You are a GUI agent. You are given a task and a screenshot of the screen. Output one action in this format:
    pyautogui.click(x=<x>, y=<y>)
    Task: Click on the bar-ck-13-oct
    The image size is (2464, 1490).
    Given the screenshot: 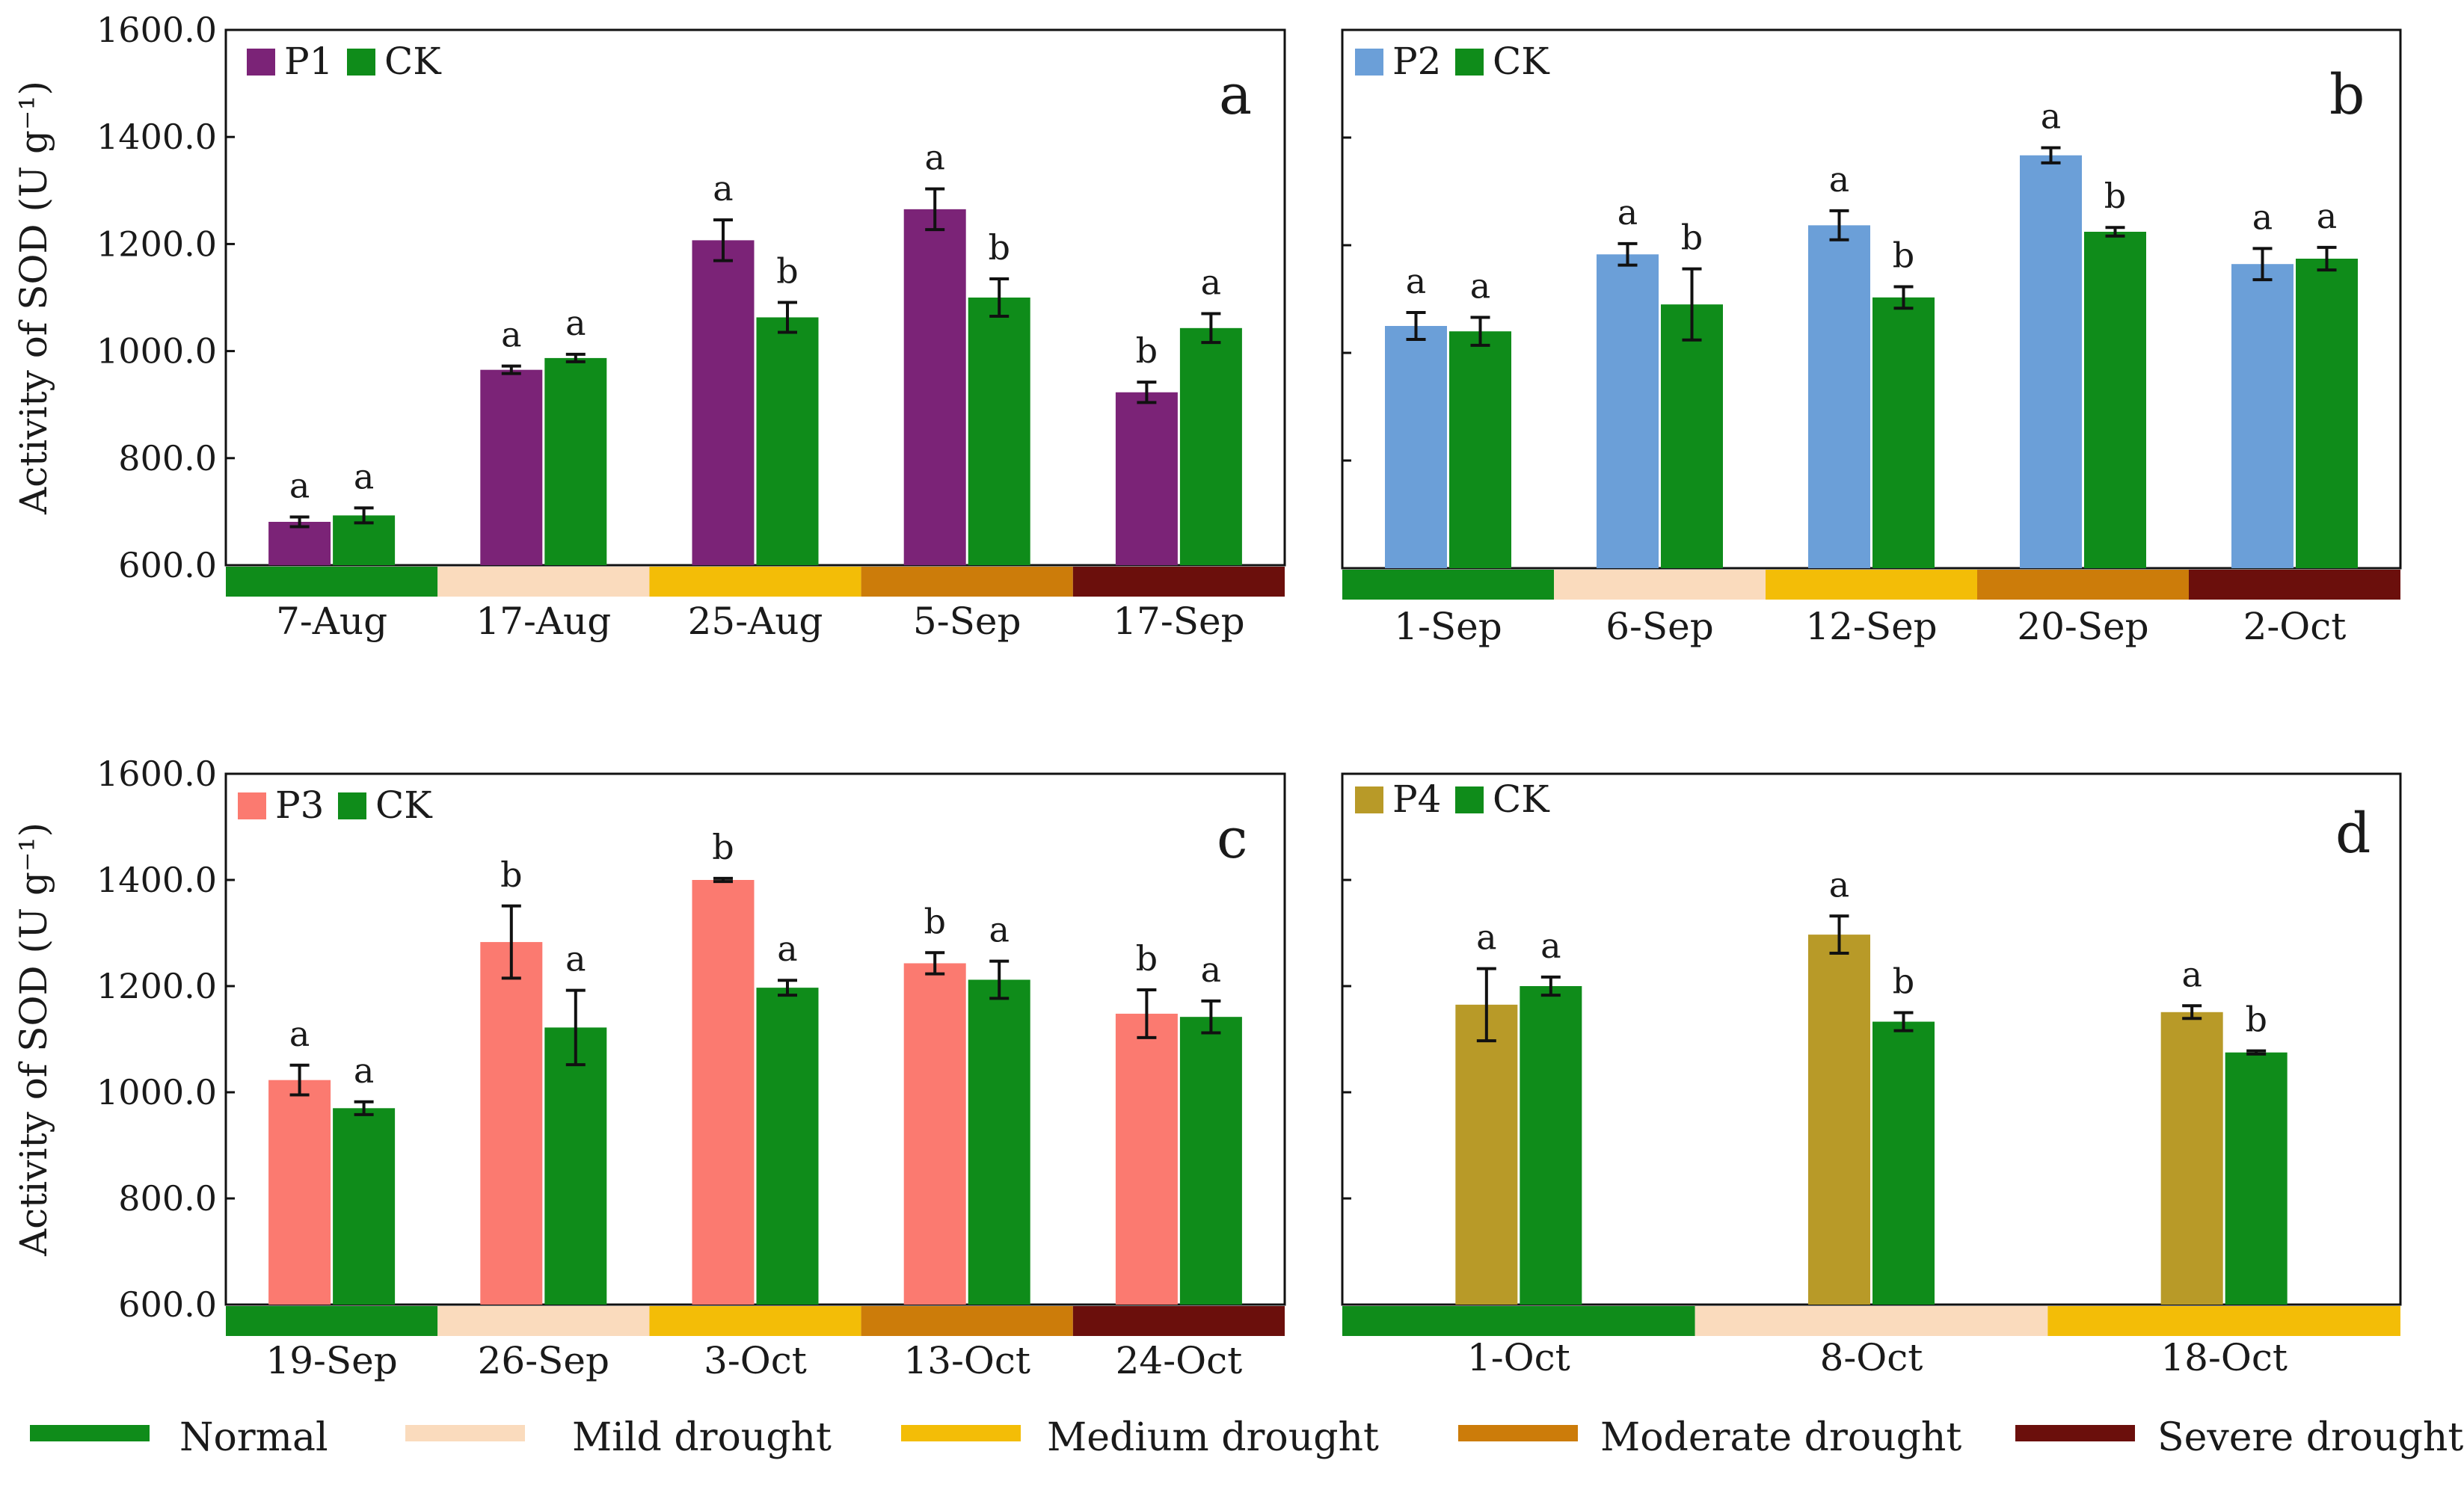 What is the action you would take?
    pyautogui.click(x=999, y=1142)
    